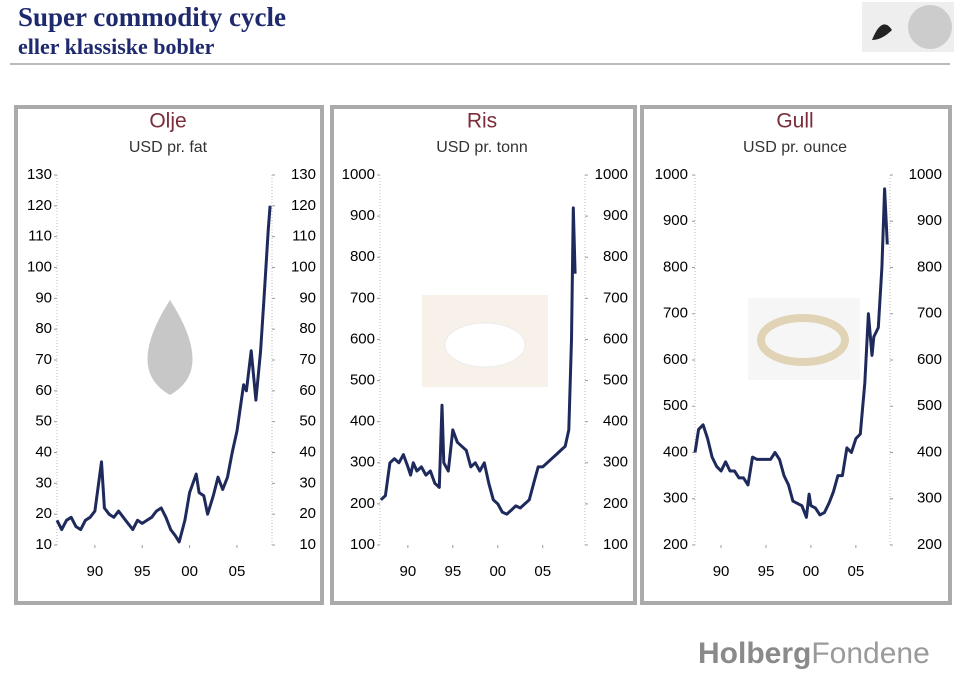 The height and width of the screenshot is (680, 960). I want to click on y2-tick-label: 50, so click(307, 421).